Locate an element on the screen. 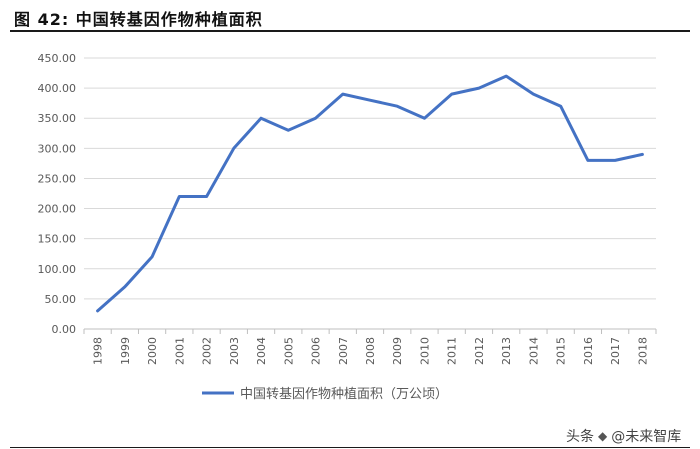 This screenshot has width=700, height=449. x-tick-label: 2014 is located at coordinates (533, 351).